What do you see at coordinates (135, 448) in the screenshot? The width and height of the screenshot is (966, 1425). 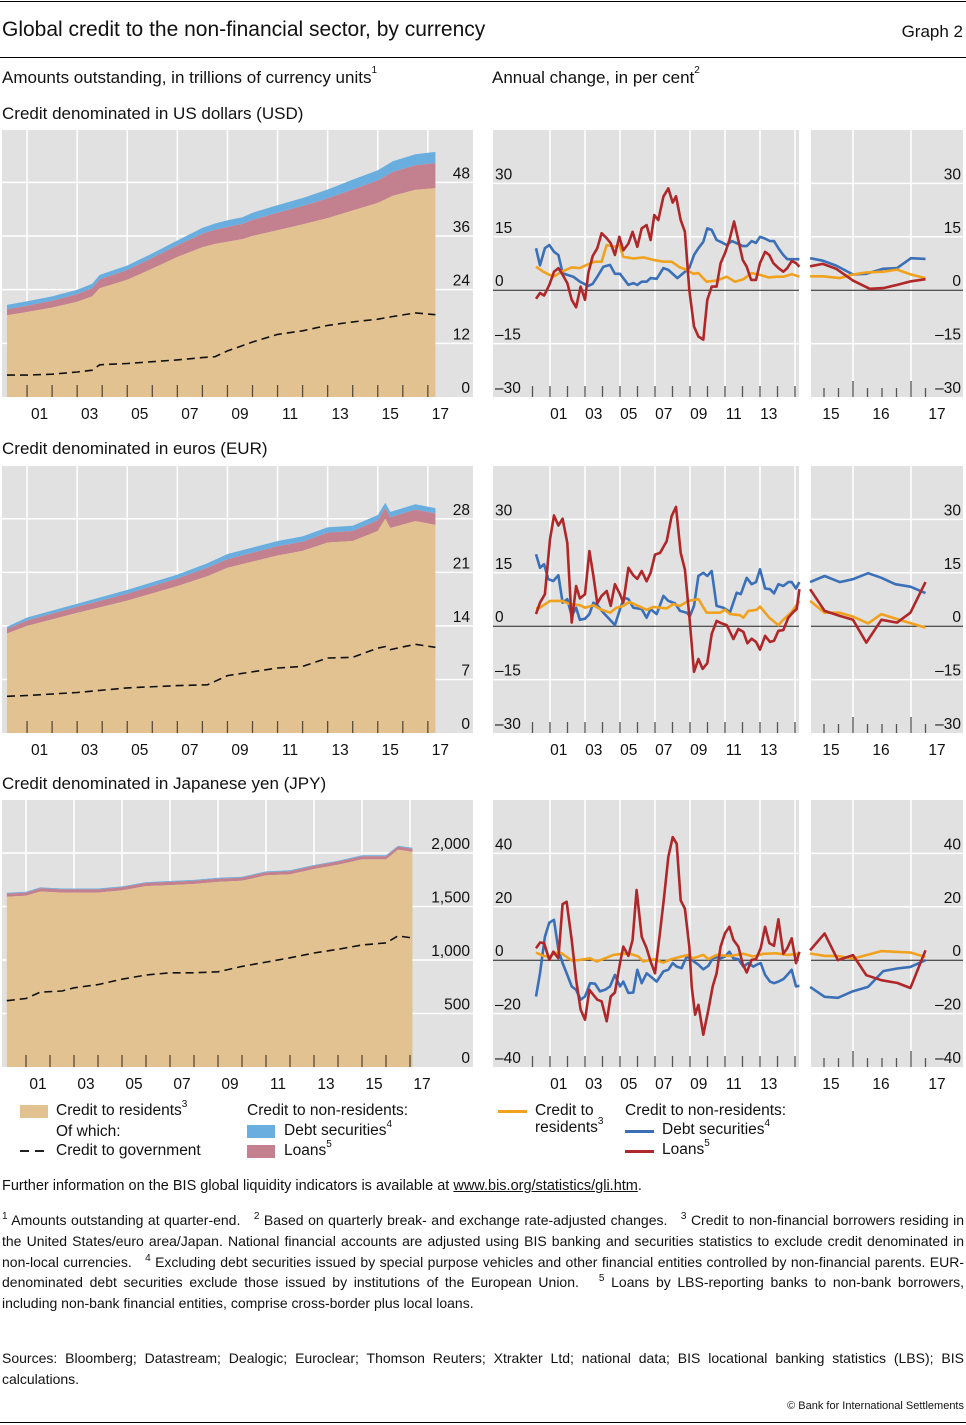 I see `row-title-eur: Credit denominated in euros (EUR)` at bounding box center [135, 448].